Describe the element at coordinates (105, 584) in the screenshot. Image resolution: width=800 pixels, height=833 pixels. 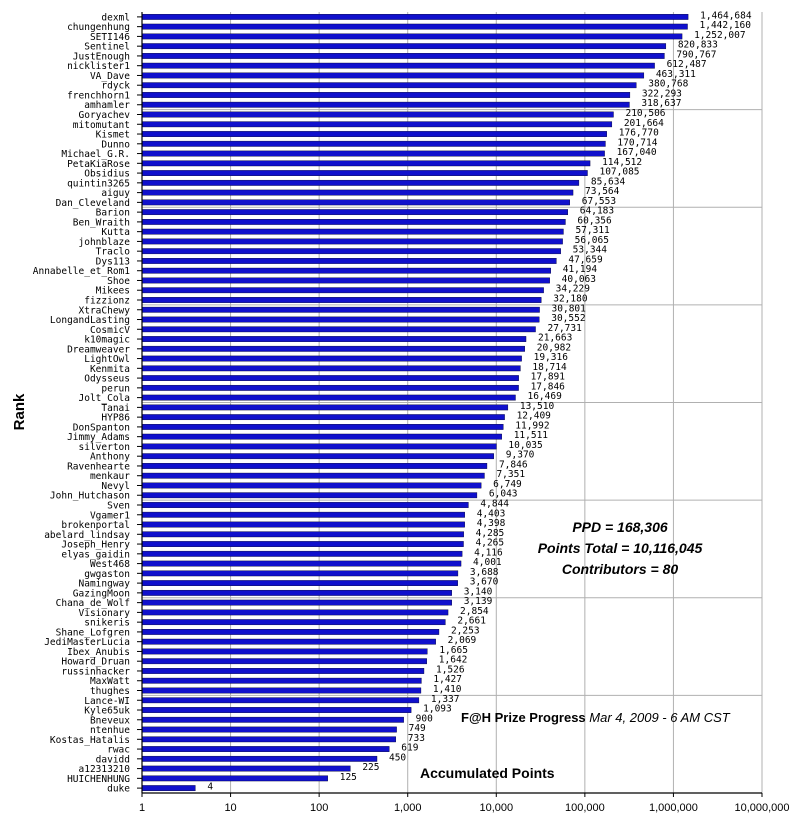
I see `category-label: Namingway` at that location.